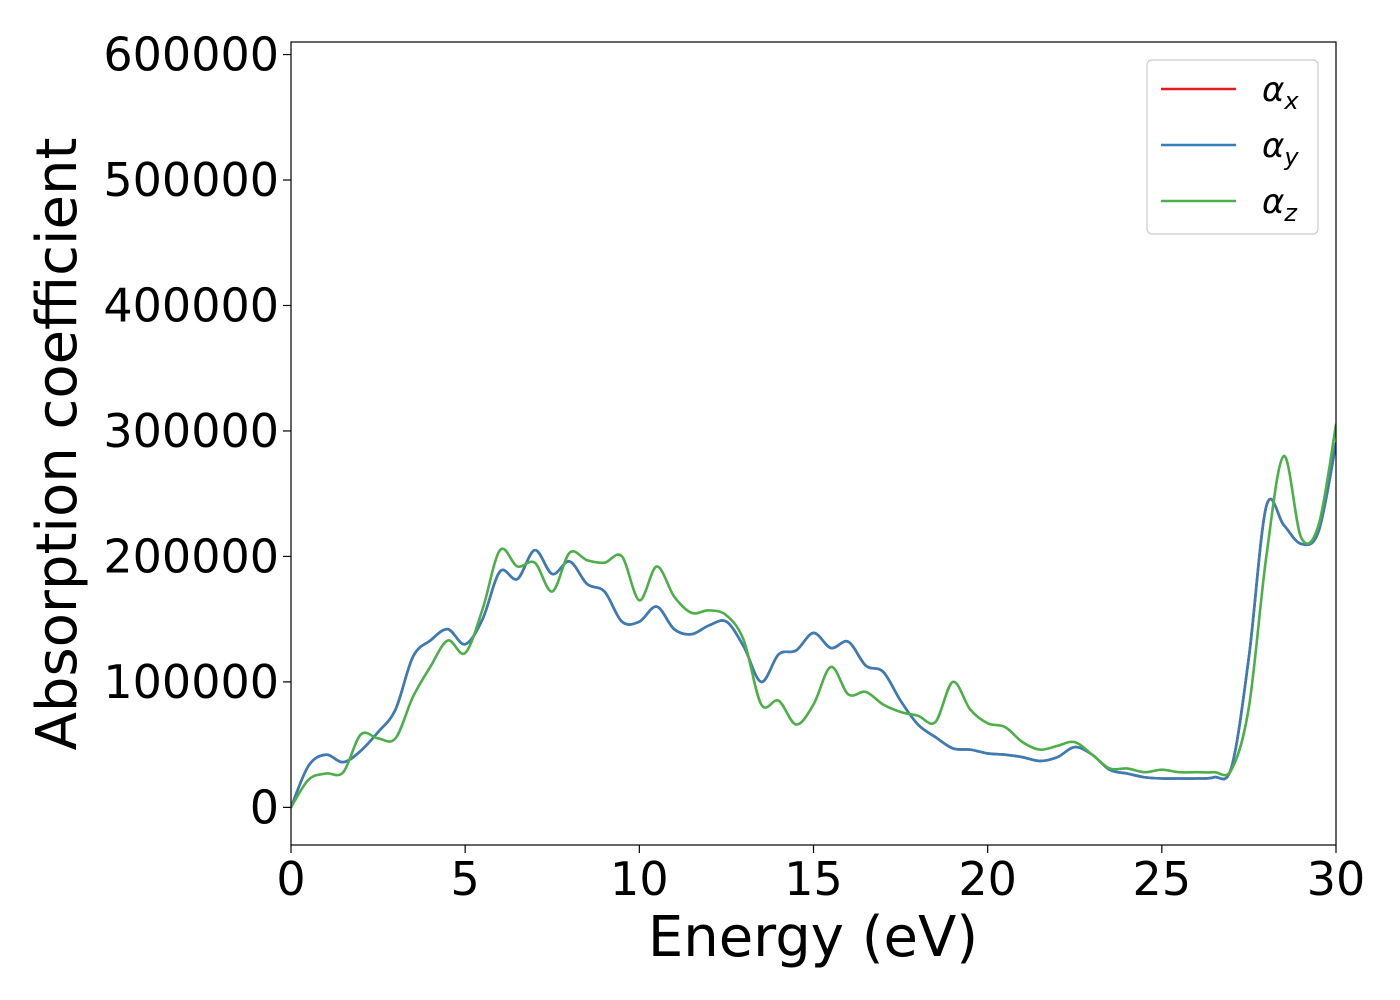  Describe the element at coordinates (290, 879) in the screenshot. I see `x-tick-label: 0` at that location.